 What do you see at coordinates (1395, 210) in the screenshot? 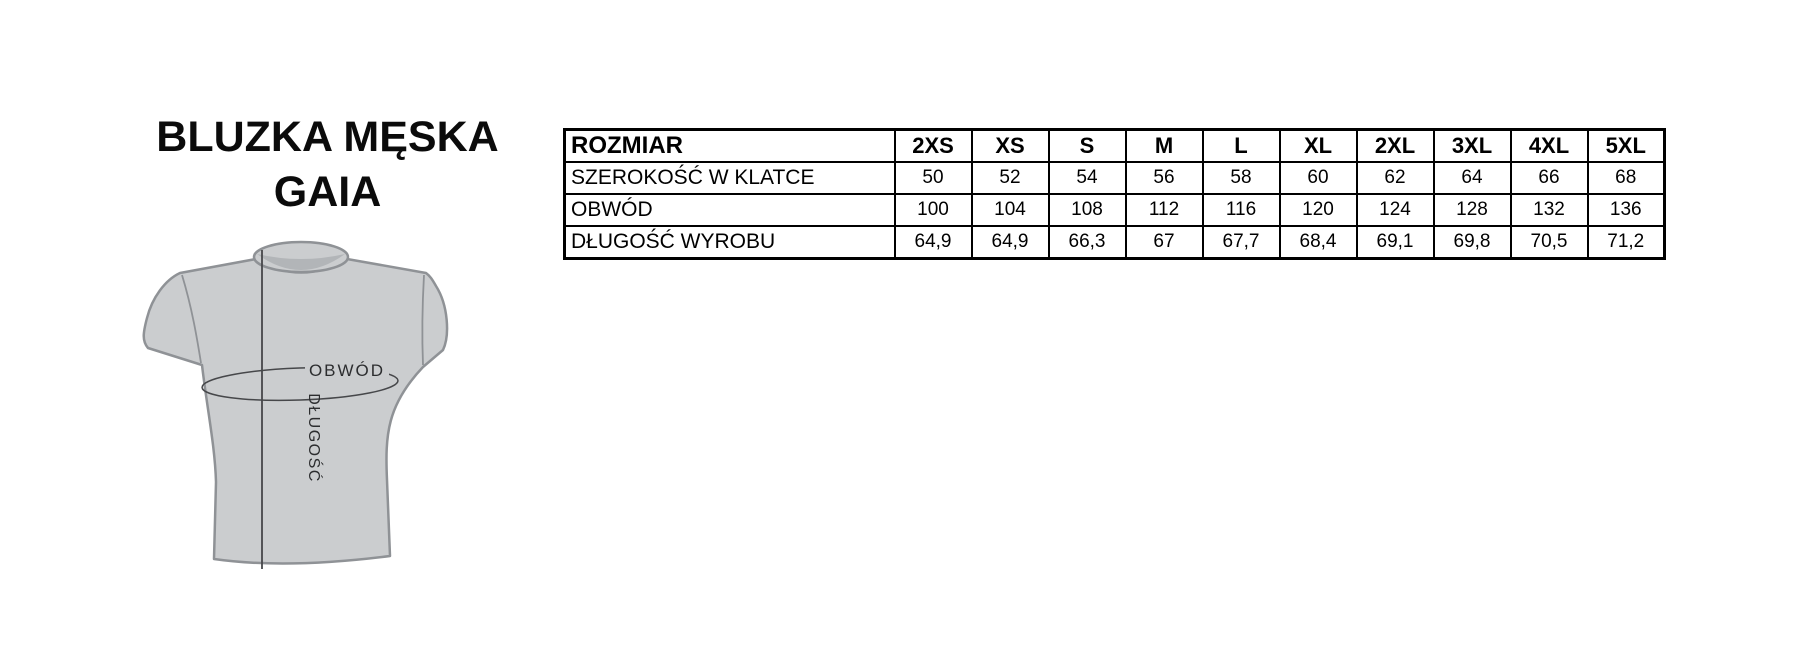
I see `measurement-value: 124` at bounding box center [1395, 210].